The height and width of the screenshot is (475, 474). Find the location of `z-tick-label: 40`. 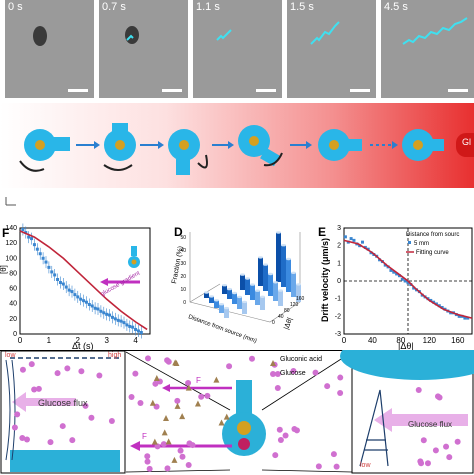

z-tick-label: 40 is located at coordinates (183, 251).